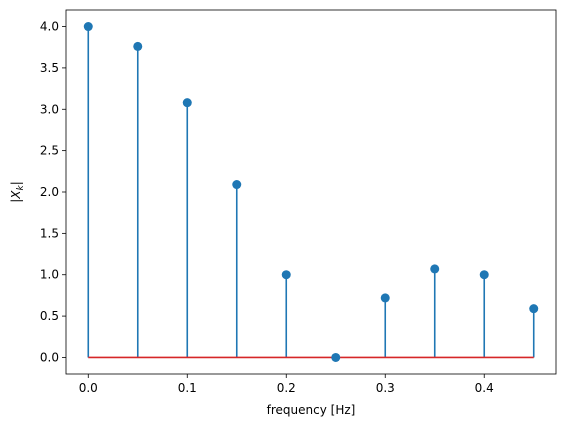 The image size is (571, 436). Describe the element at coordinates (49, 27) in the screenshot. I see `y-tick-label: 4.0` at that location.